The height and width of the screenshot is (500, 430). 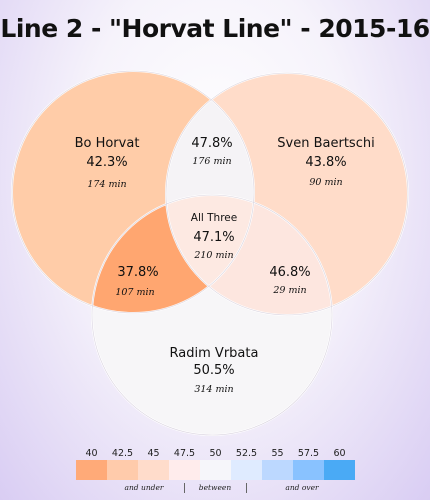 What do you see at coordinates (213, 389) in the screenshot?
I see `vrbata-min: 314 min` at bounding box center [213, 389].